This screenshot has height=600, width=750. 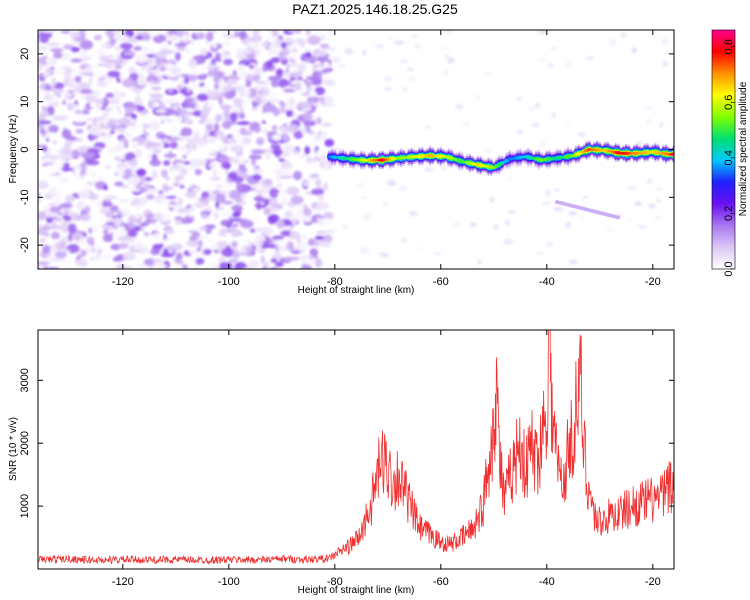 I want to click on x-tick-label: -80, so click(x=335, y=282).